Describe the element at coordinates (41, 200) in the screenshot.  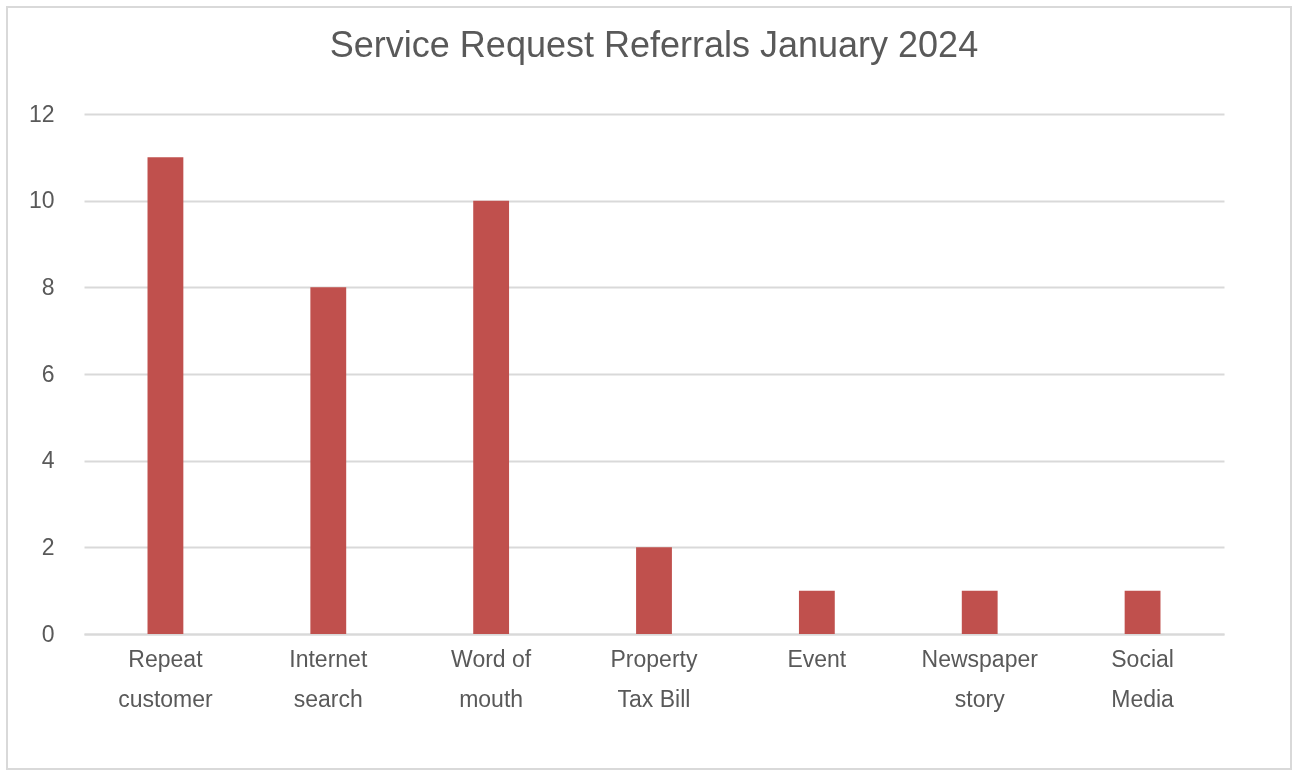
I see `y-tick-label: 10` at that location.